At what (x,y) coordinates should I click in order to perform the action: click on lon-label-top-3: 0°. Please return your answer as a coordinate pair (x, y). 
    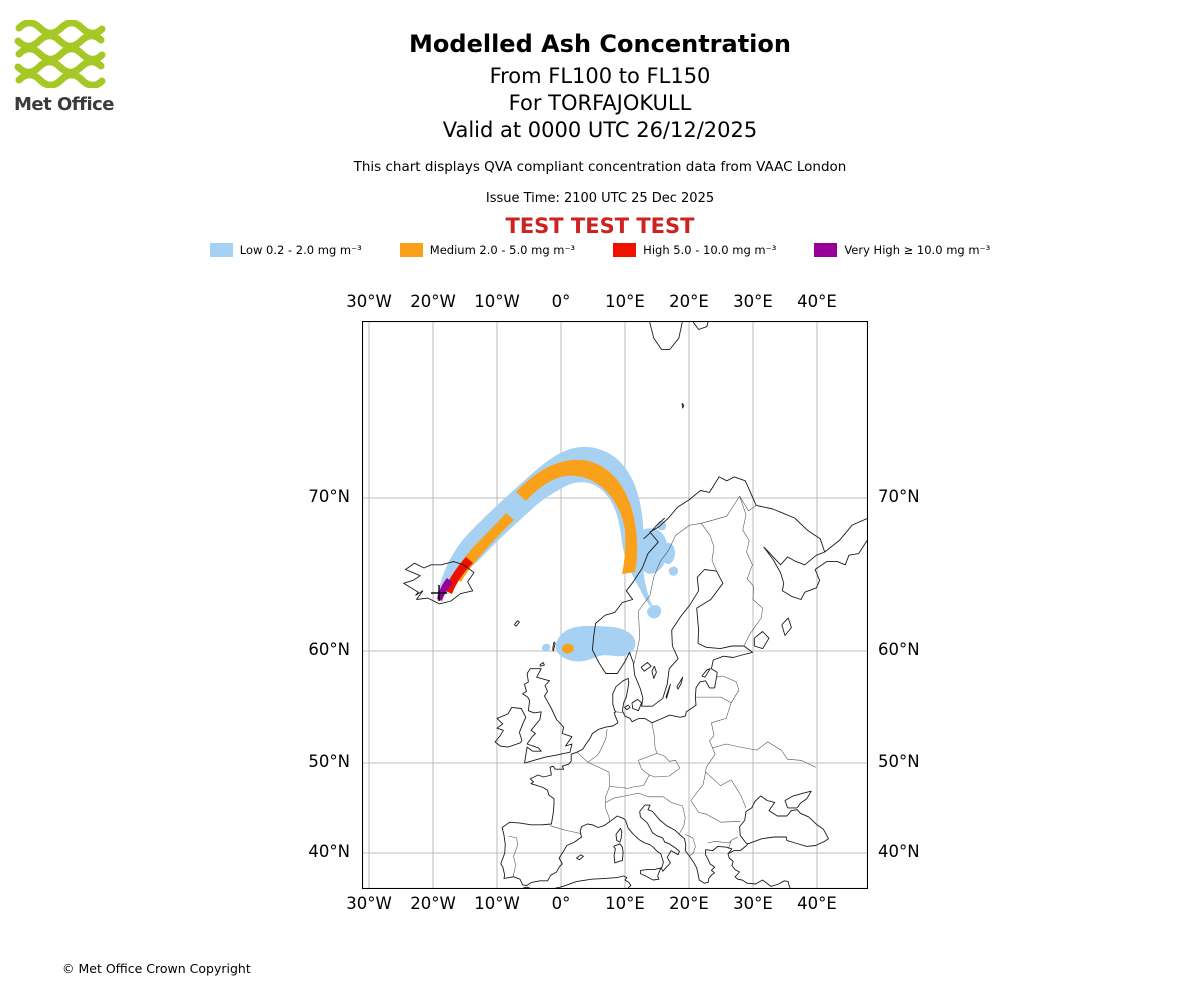
    Looking at the image, I should click on (561, 301).